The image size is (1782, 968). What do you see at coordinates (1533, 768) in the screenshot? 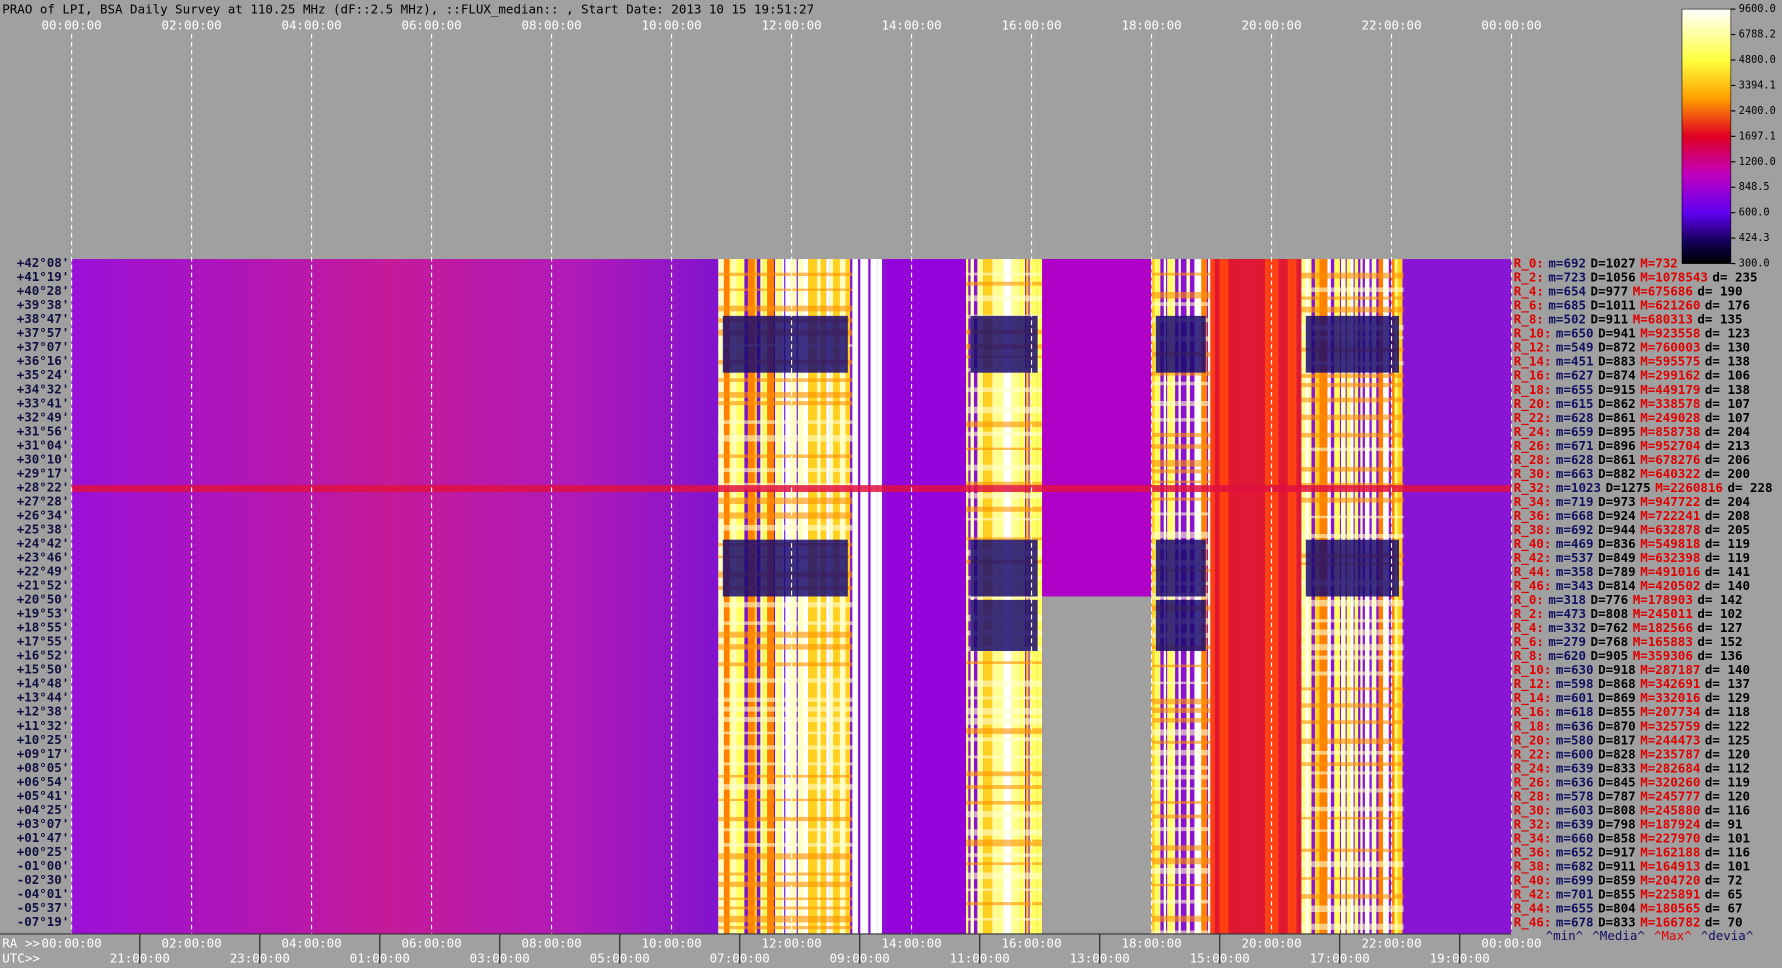
I see `stat: R_24:` at bounding box center [1533, 768].